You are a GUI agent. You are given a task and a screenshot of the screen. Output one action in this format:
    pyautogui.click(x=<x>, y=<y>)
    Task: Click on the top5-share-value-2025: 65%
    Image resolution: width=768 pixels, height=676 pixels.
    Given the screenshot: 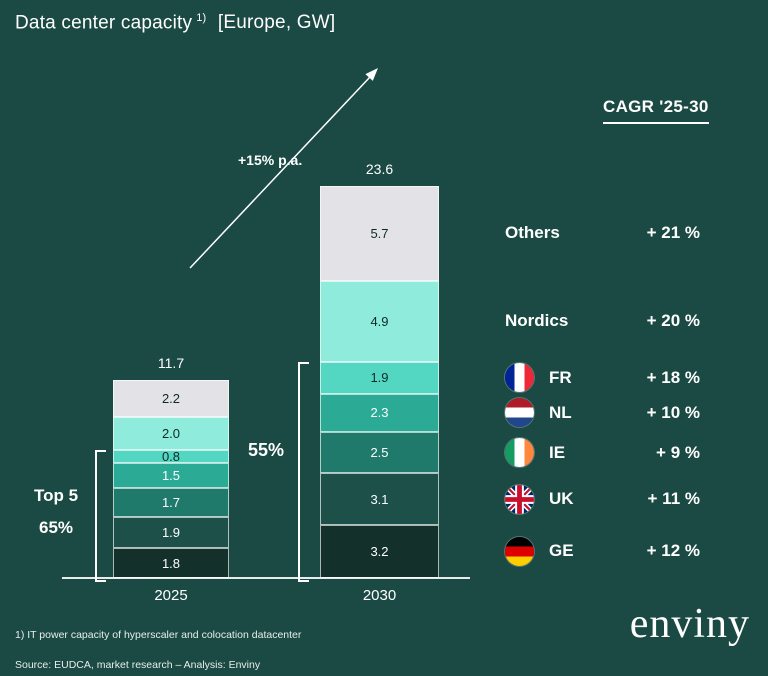 What is the action you would take?
    pyautogui.click(x=56, y=527)
    